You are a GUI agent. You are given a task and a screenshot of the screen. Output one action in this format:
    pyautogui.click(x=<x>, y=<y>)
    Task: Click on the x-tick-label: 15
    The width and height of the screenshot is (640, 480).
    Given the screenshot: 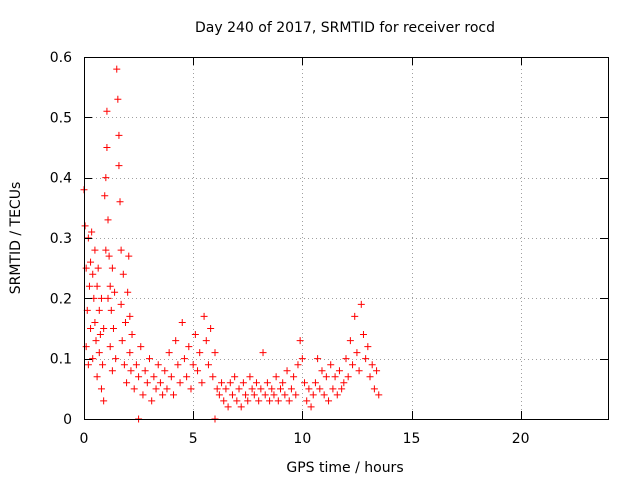 What is the action you would take?
    pyautogui.click(x=412, y=439)
    